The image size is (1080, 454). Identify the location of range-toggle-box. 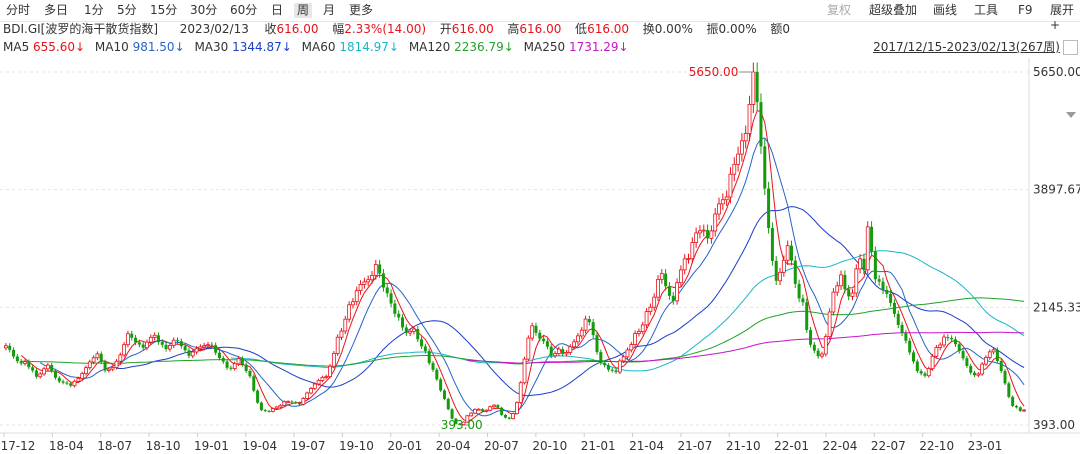
(1070, 47).